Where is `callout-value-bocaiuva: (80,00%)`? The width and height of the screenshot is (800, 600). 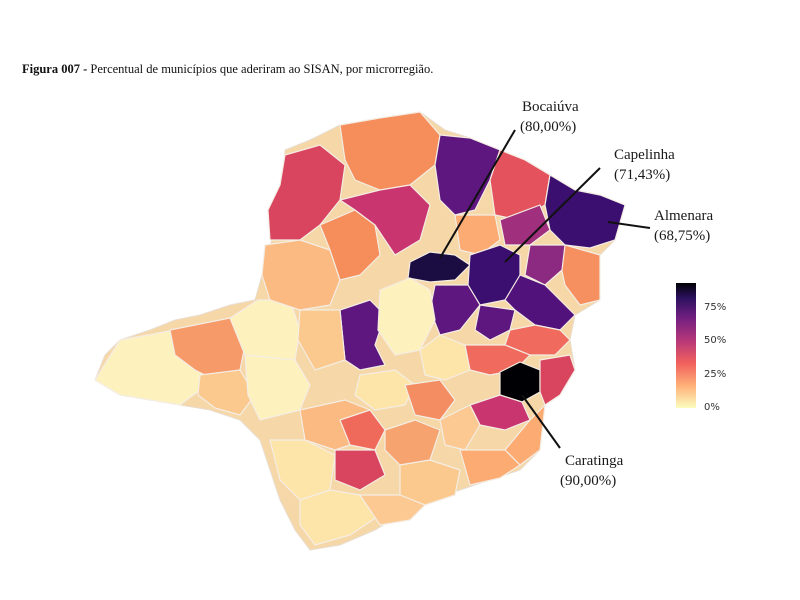
callout-value-bocaiuva: (80,00%) is located at coordinates (548, 127).